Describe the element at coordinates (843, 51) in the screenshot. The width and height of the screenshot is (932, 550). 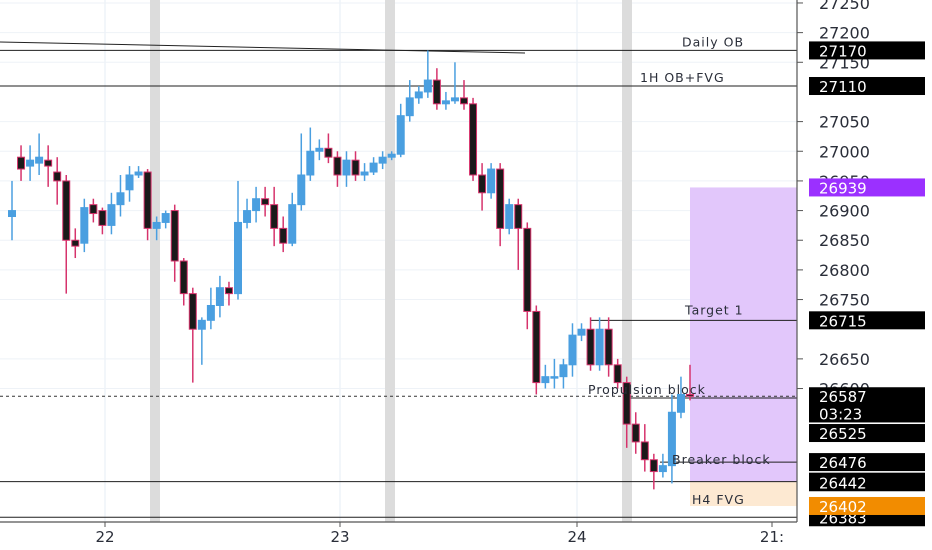
I see `price-tag-label: 27170` at that location.